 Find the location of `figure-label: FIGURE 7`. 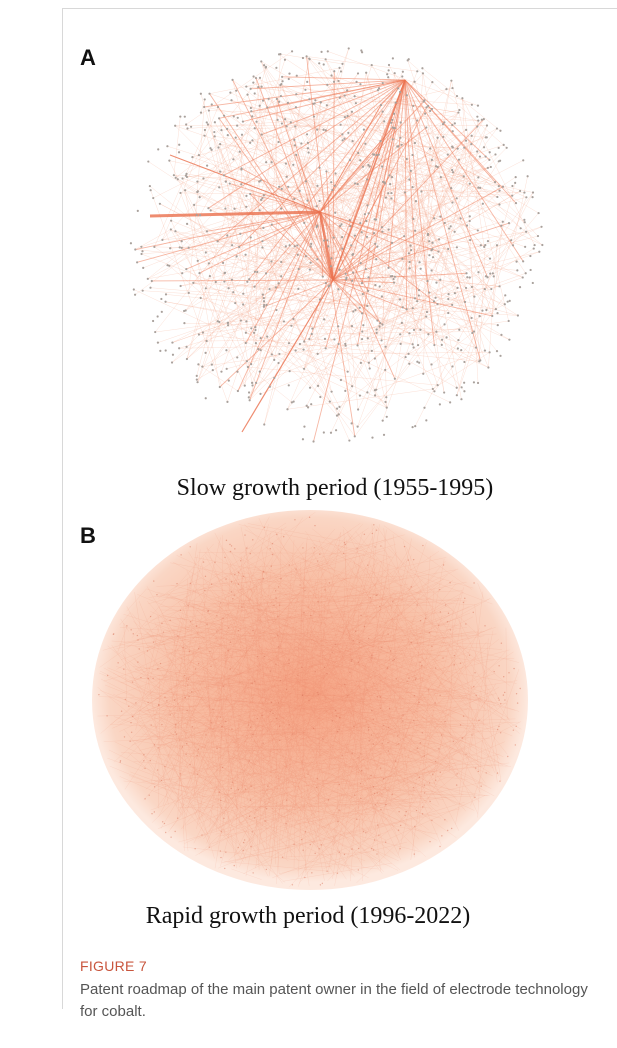

figure-label: FIGURE 7 is located at coordinates (113, 966).